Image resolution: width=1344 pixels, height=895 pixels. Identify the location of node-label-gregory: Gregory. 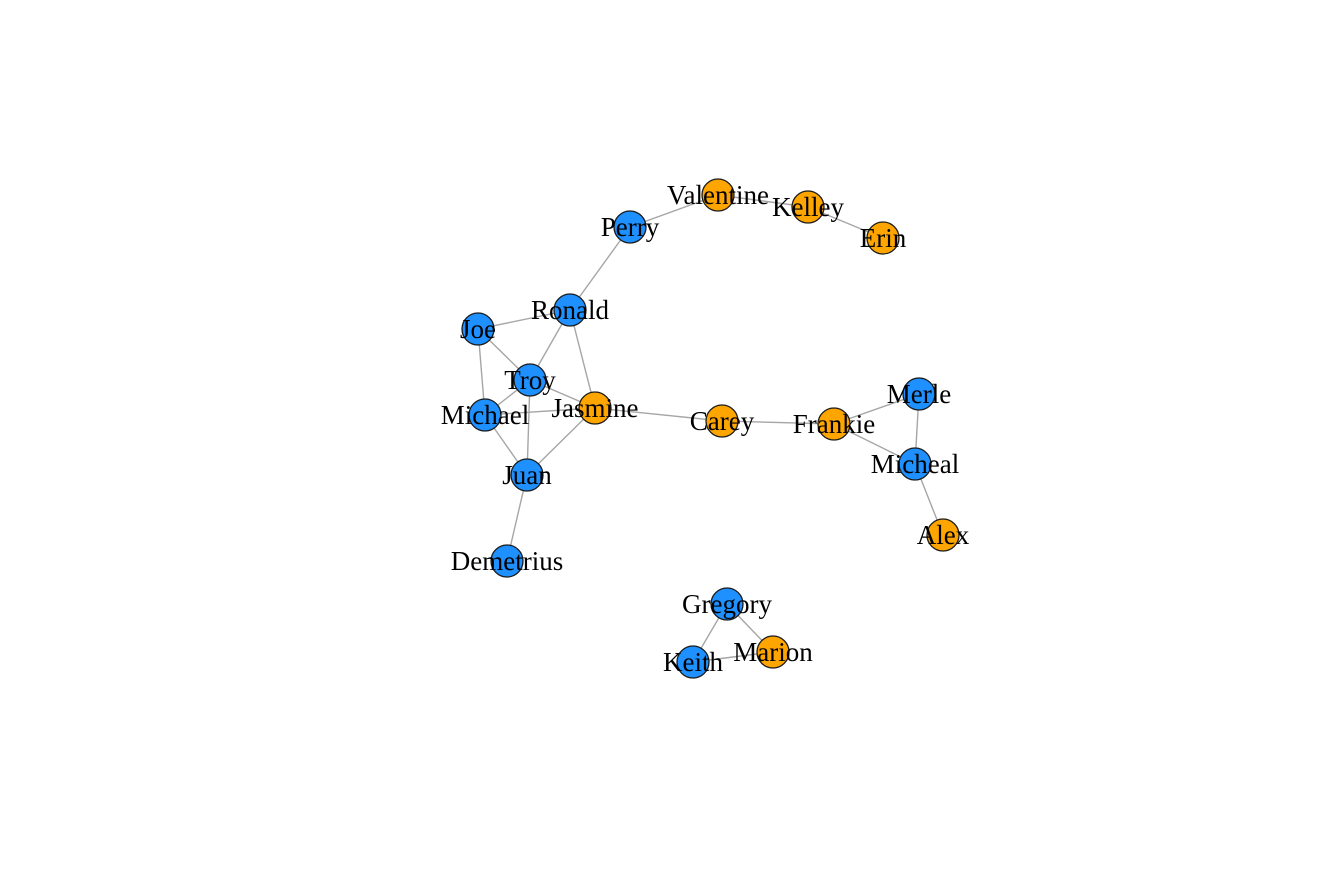
(727, 604).